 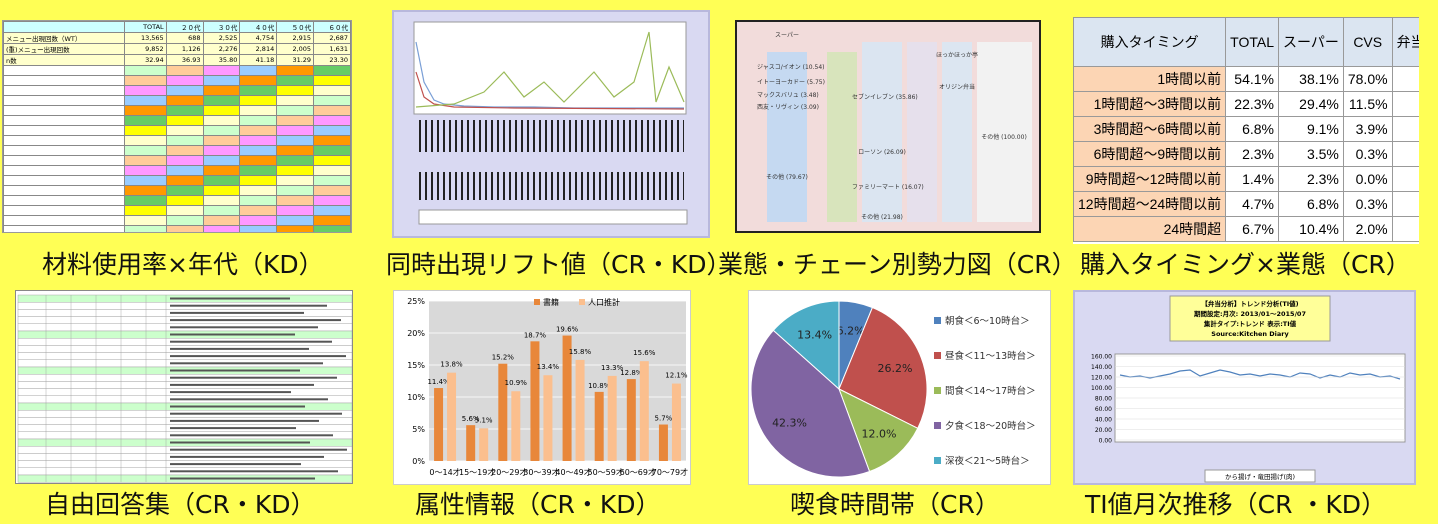 I want to click on cell: 3.9%, so click(x=1367, y=129).